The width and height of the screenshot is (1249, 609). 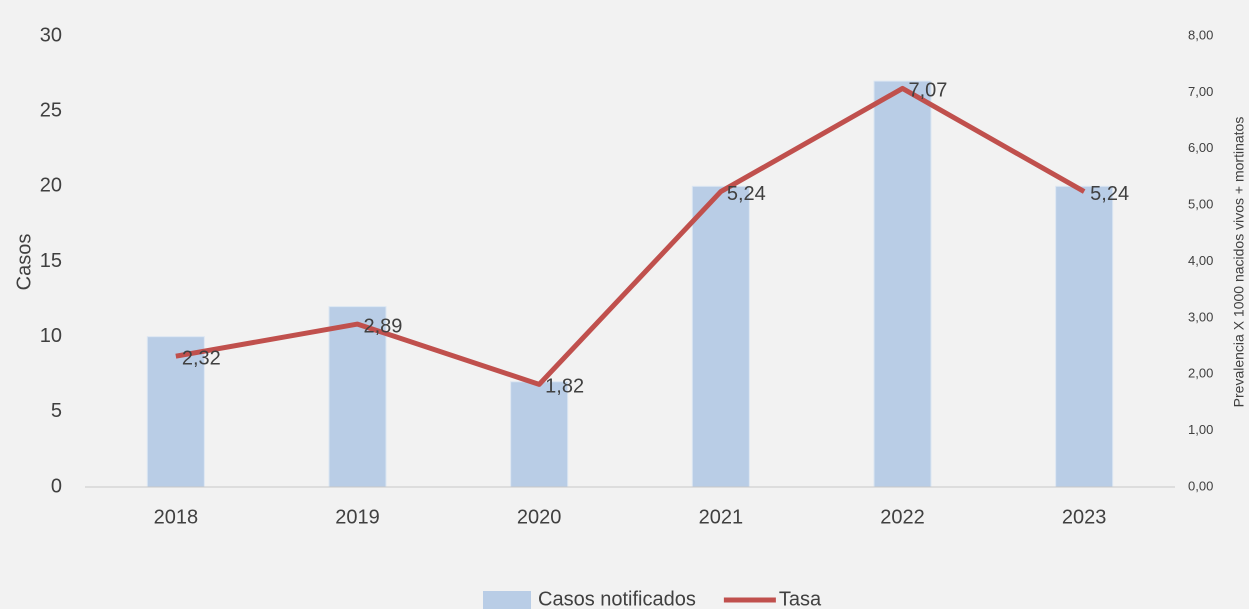 What do you see at coordinates (24, 262) in the screenshot?
I see `y-axis-label: Casos` at bounding box center [24, 262].